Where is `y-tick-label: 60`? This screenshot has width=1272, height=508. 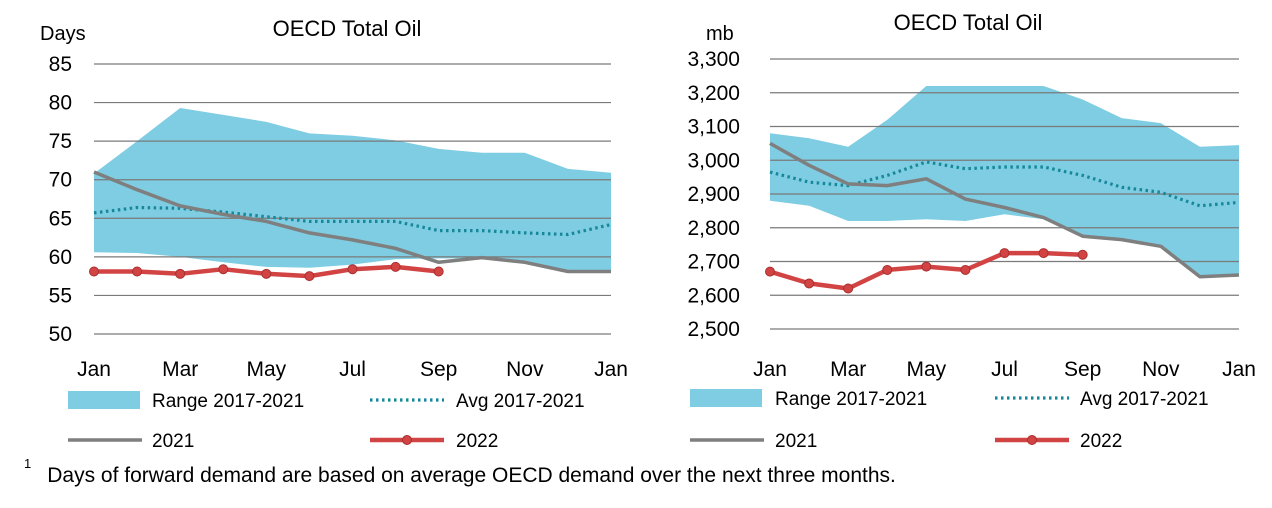
y-tick-label: 60 is located at coordinates (60, 257).